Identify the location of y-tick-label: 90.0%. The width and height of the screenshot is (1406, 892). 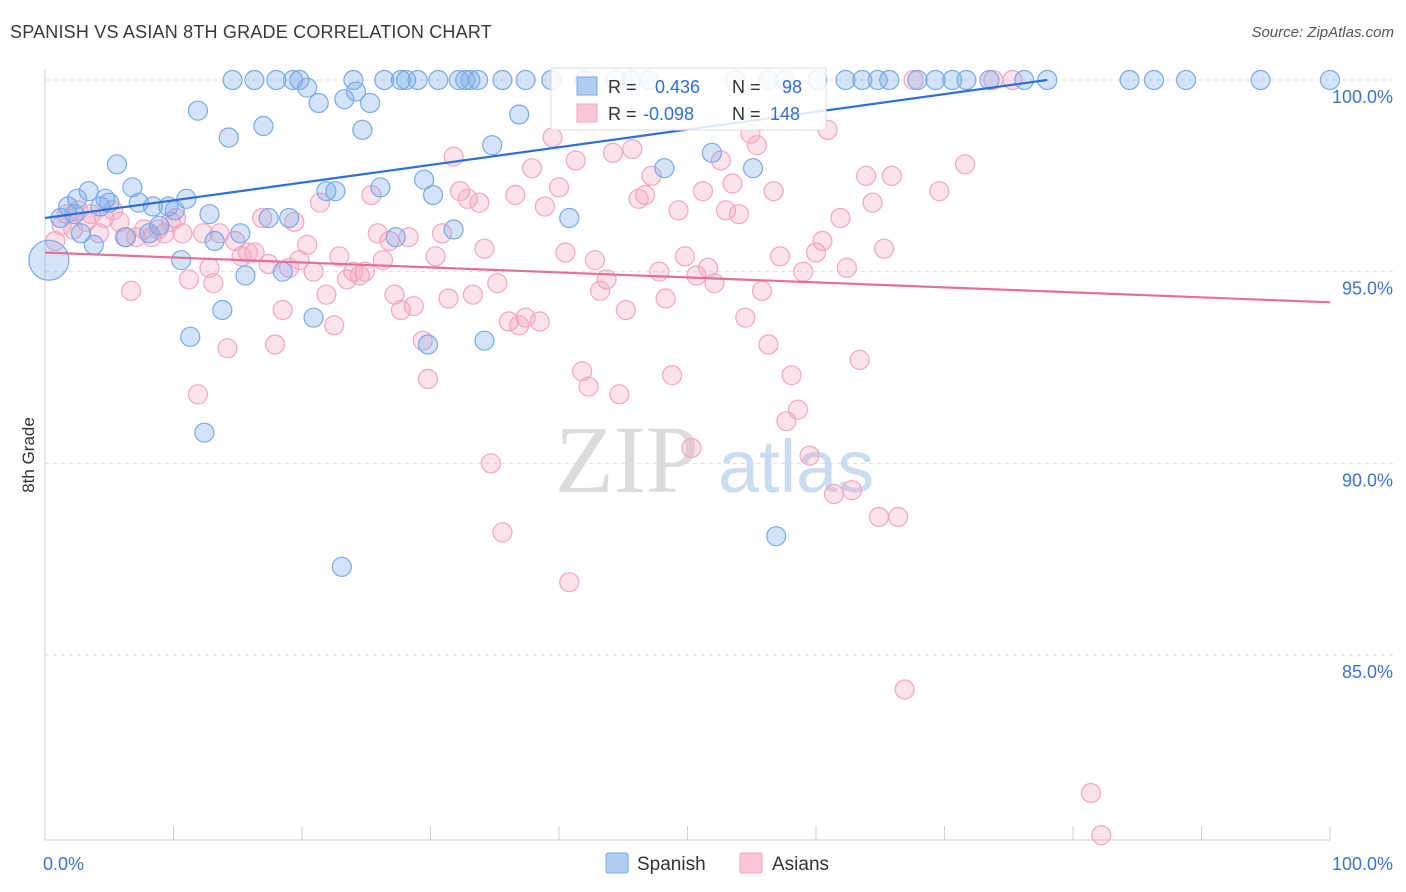
(1367, 480).